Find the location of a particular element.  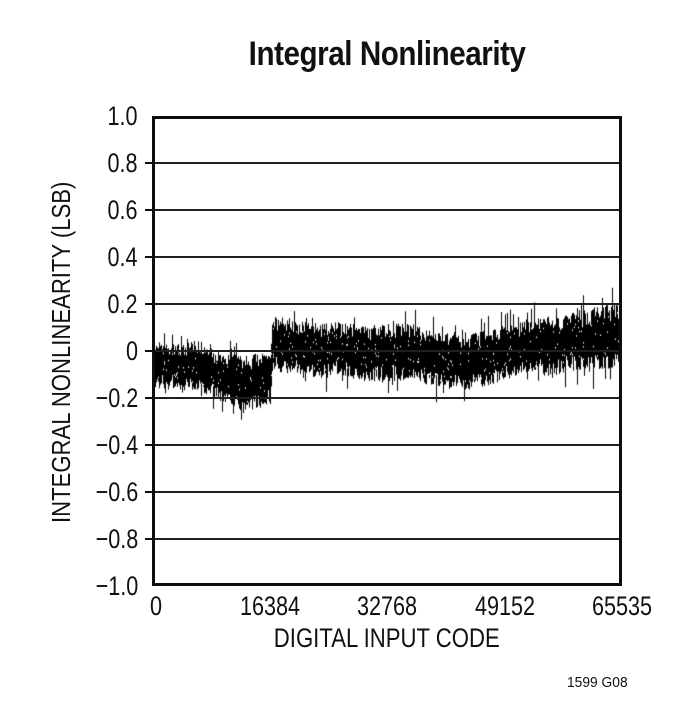

chart-title: Integral Nonlinearity is located at coordinates (387, 54).